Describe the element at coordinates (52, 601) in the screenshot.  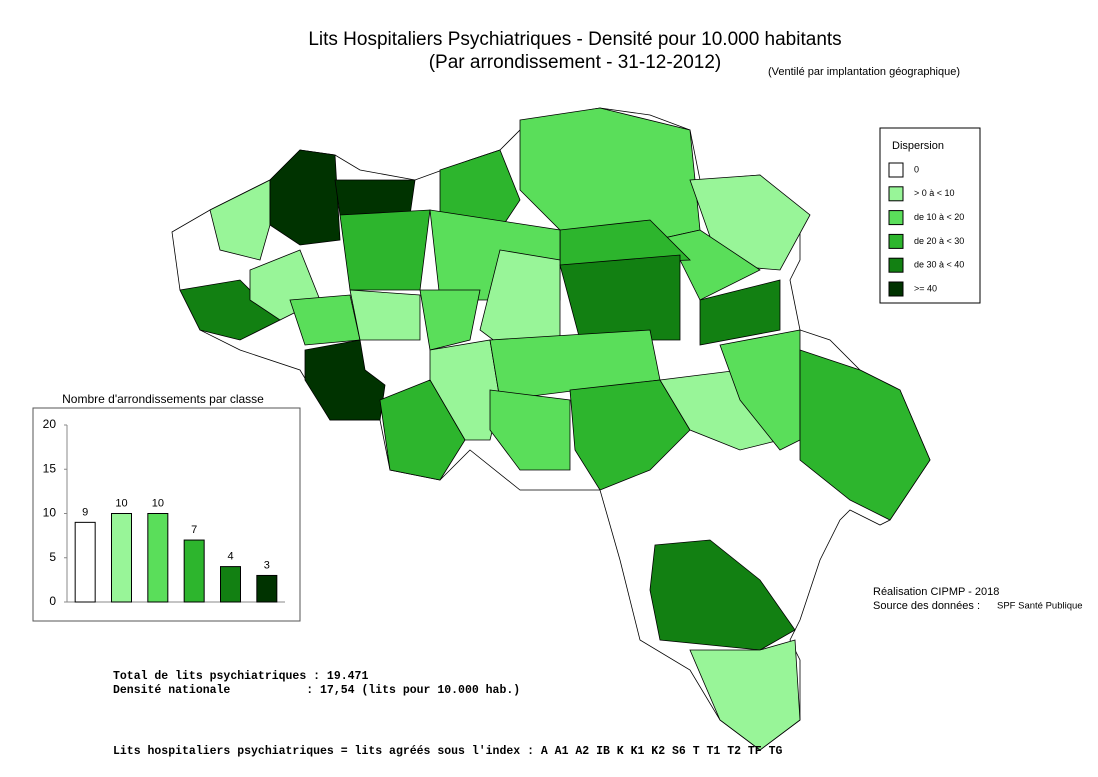
I see `y-tick-label: 0` at that location.